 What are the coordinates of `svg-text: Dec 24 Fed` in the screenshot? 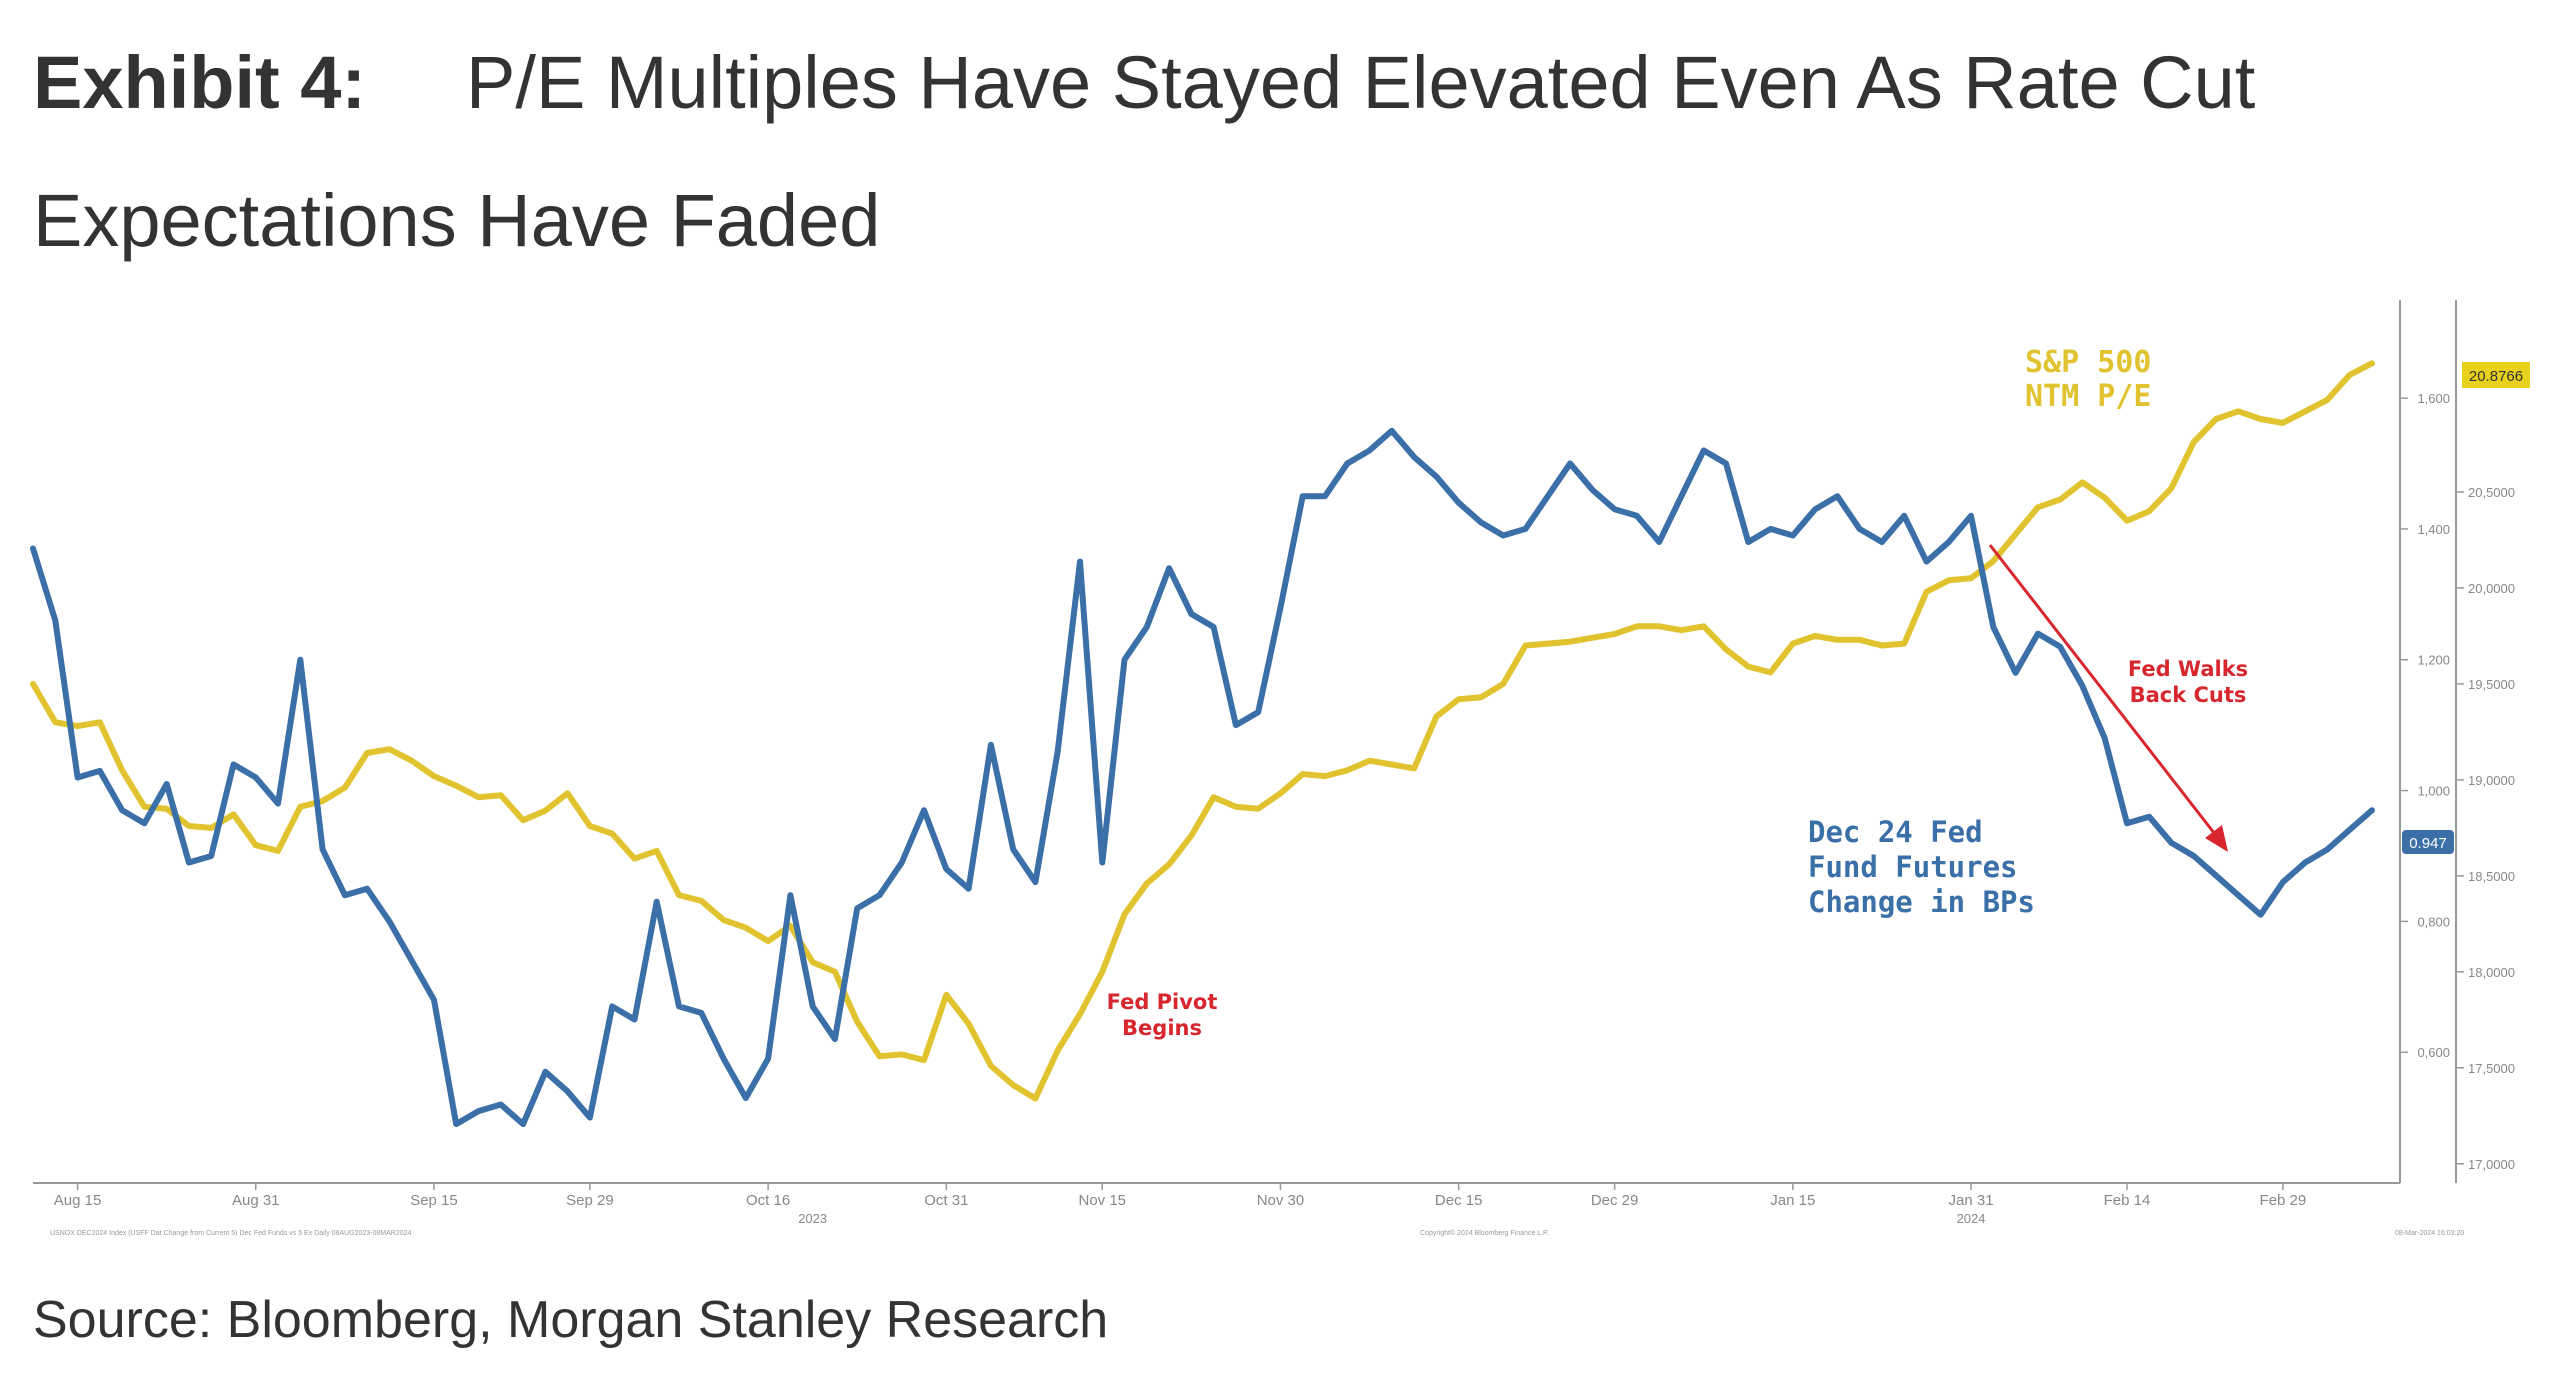 It's located at (1895, 832).